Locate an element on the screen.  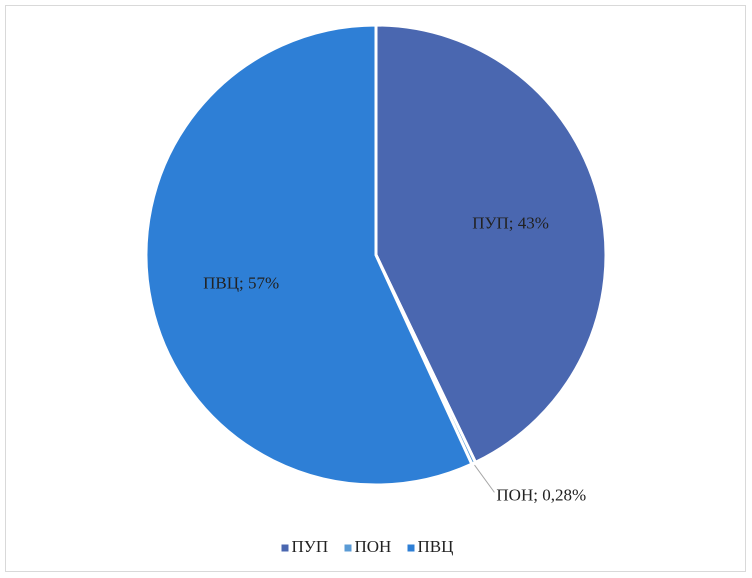
data-label: ПУП; 43% is located at coordinates (510, 222).